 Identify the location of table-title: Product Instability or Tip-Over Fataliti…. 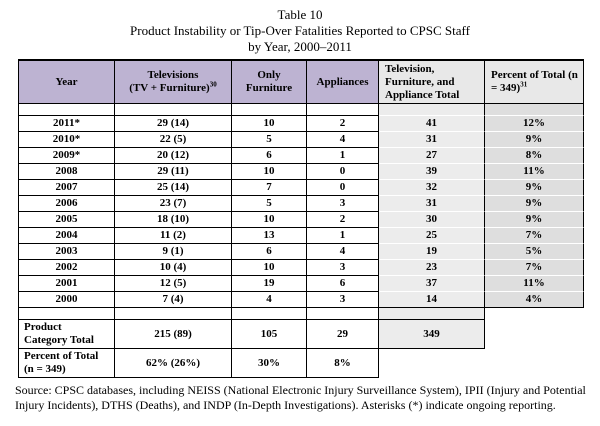
(300, 30).